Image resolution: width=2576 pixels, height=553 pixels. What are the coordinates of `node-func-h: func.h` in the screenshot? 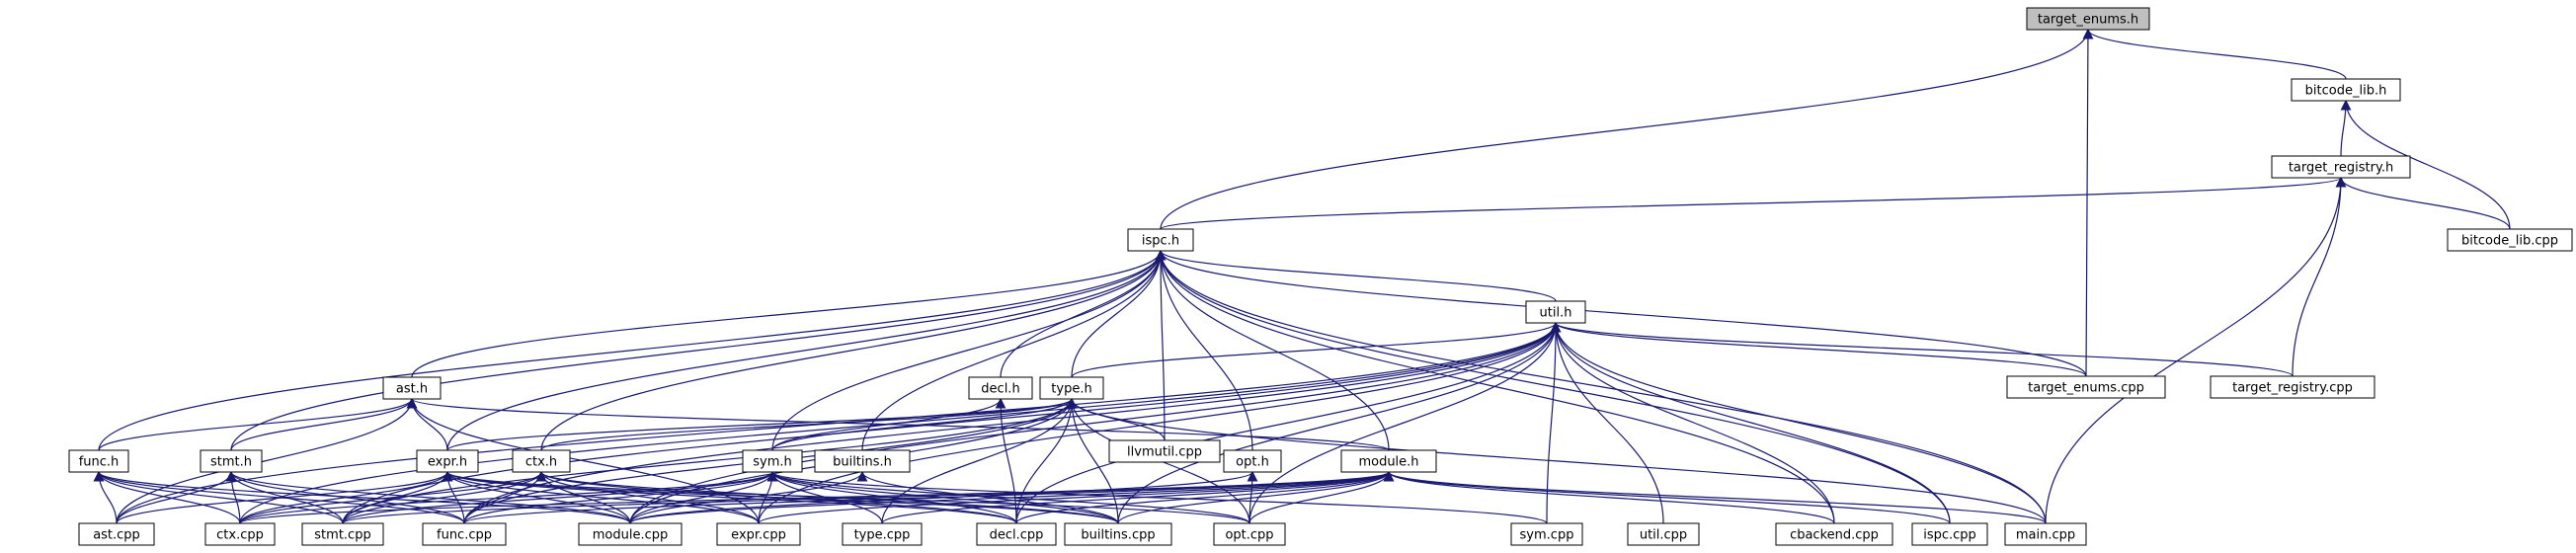 It's located at (98, 461).